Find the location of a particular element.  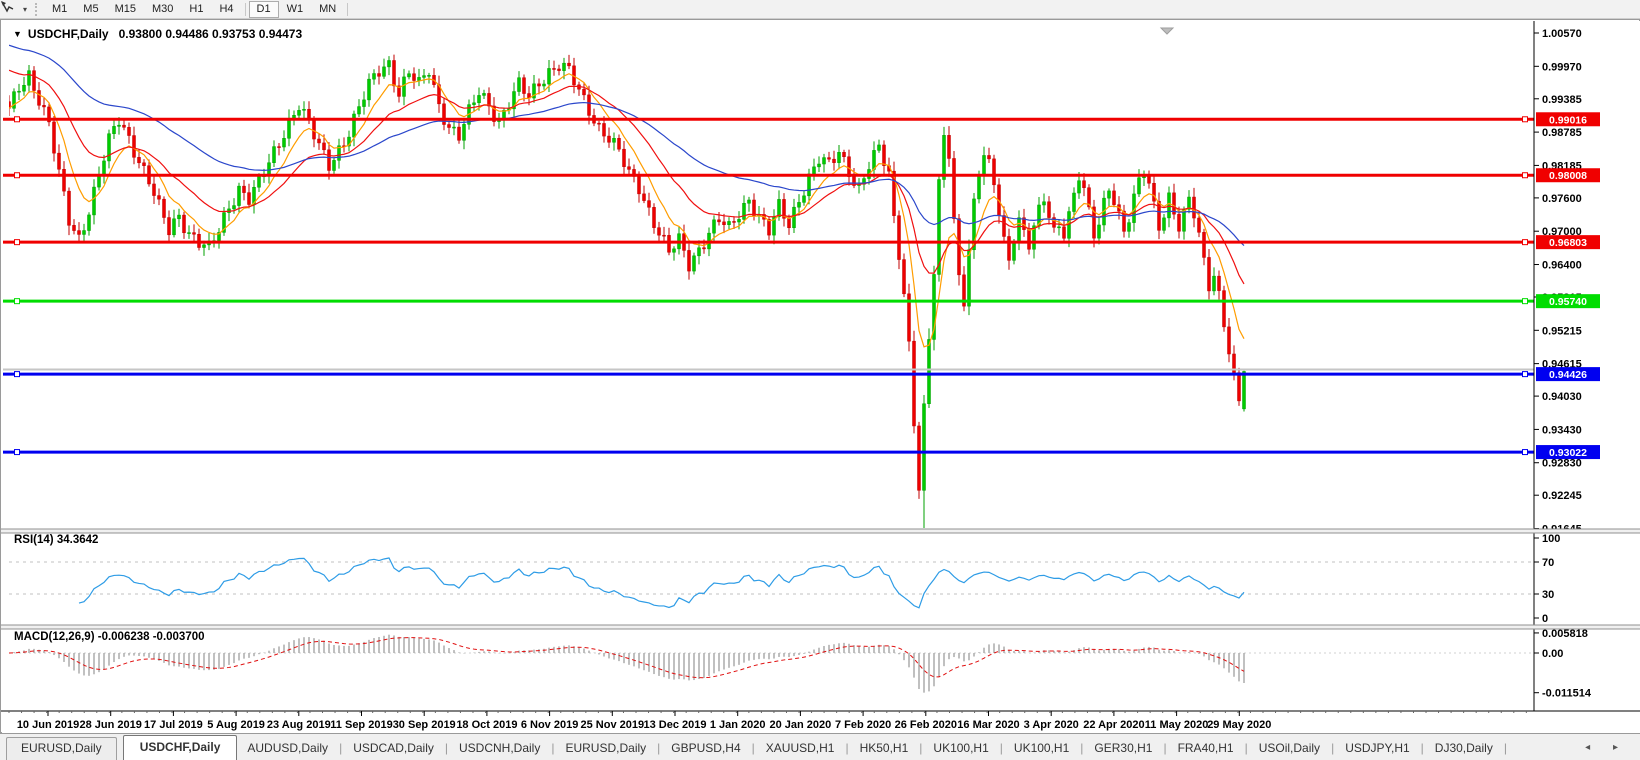

timeframe-button-MN: MN is located at coordinates (328, 8).